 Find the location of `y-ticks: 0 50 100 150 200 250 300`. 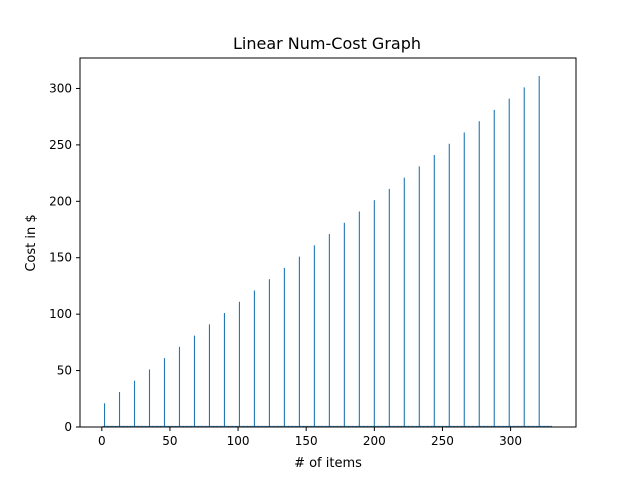

y-ticks: 0 50 100 150 200 250 300 is located at coordinates (64, 257).